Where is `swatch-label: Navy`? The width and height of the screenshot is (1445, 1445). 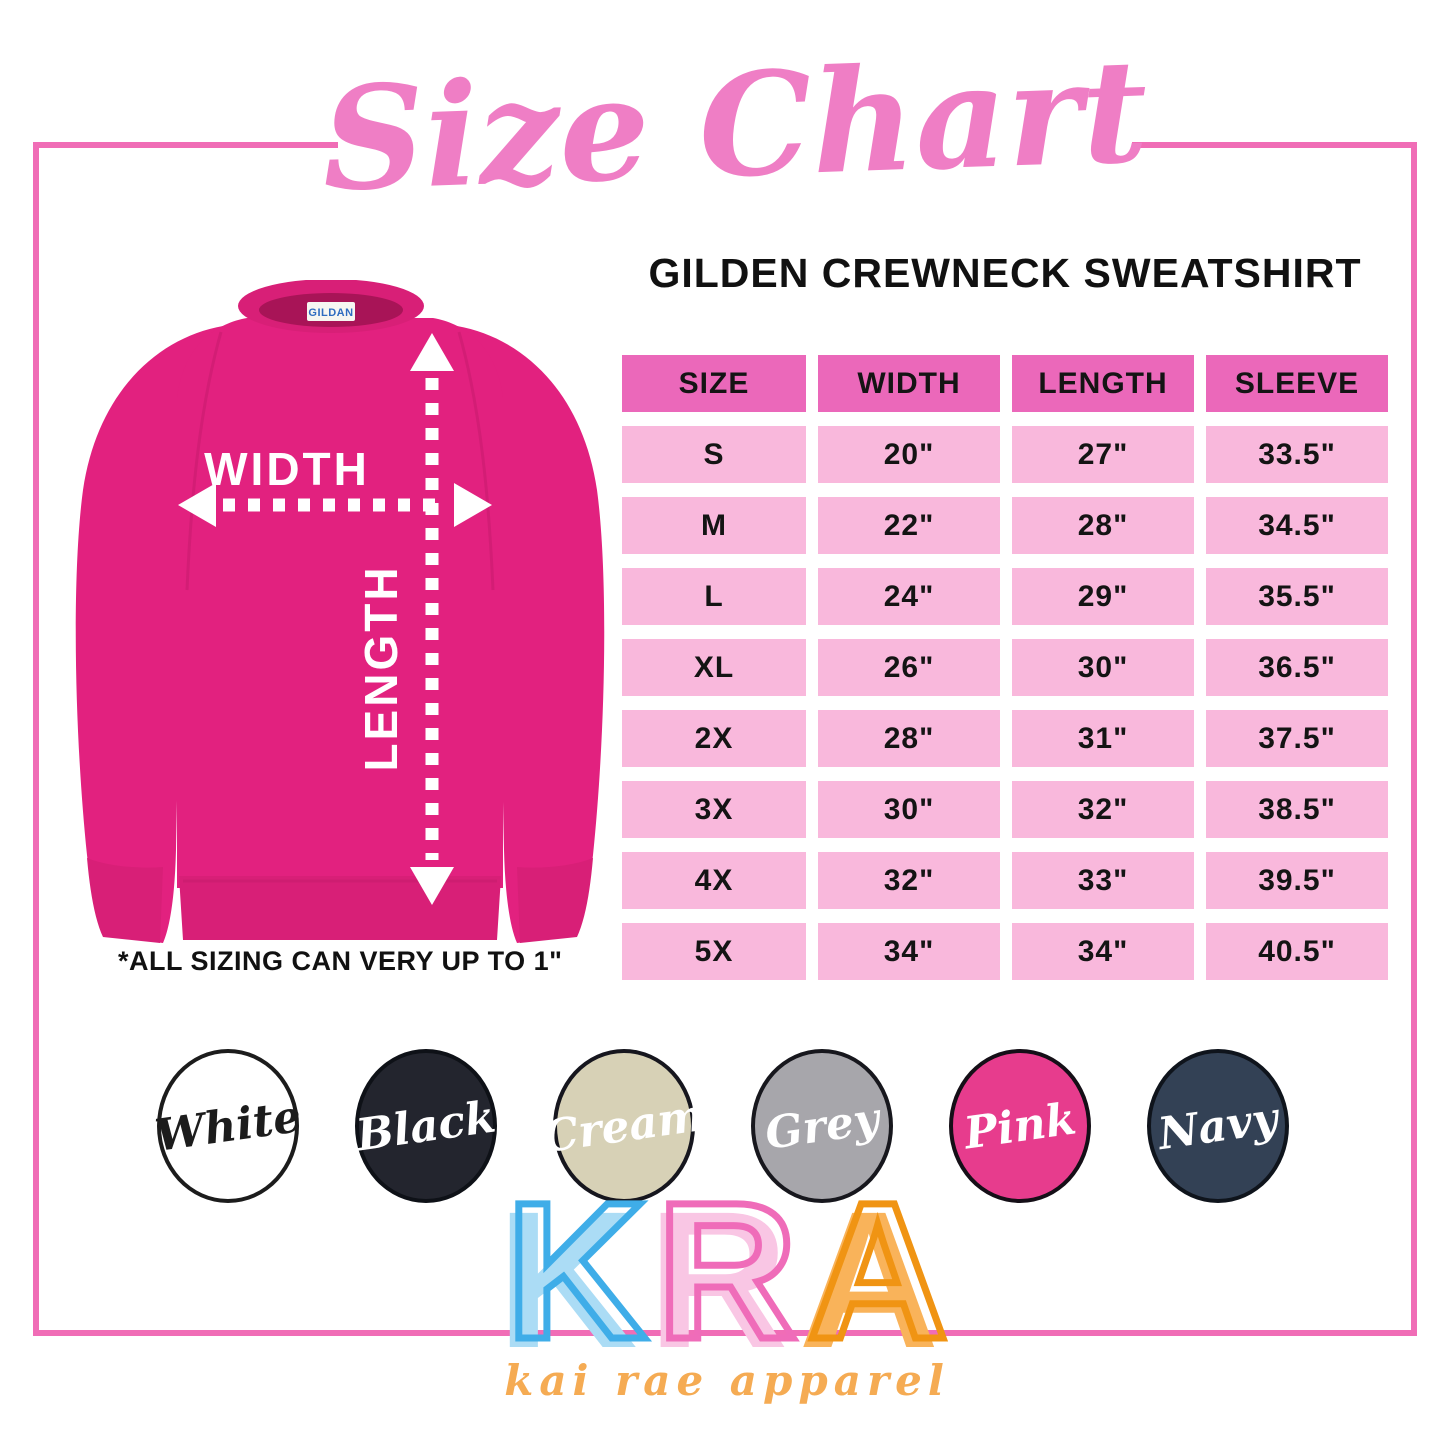
swatch-label: Navy is located at coordinates (1218, 1126).